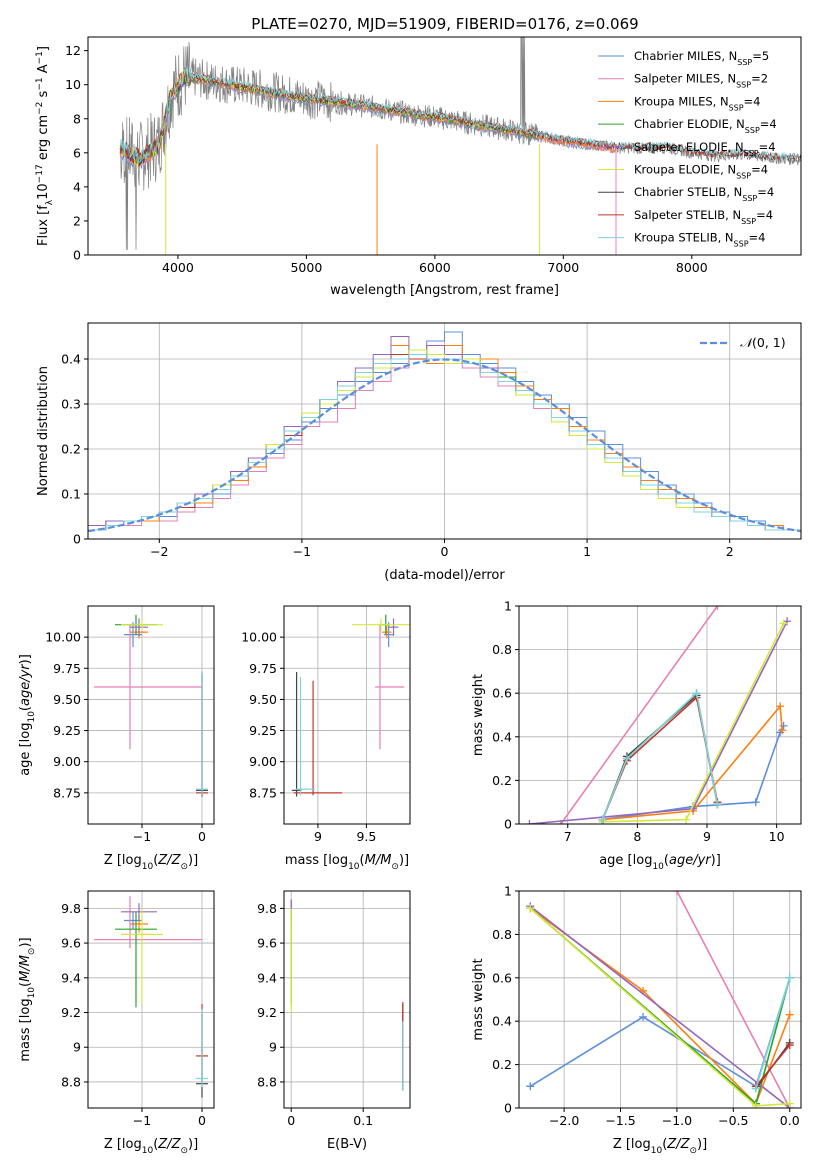  What do you see at coordinates (77, 539) in the screenshot?
I see `y-tick-label: 0` at bounding box center [77, 539].